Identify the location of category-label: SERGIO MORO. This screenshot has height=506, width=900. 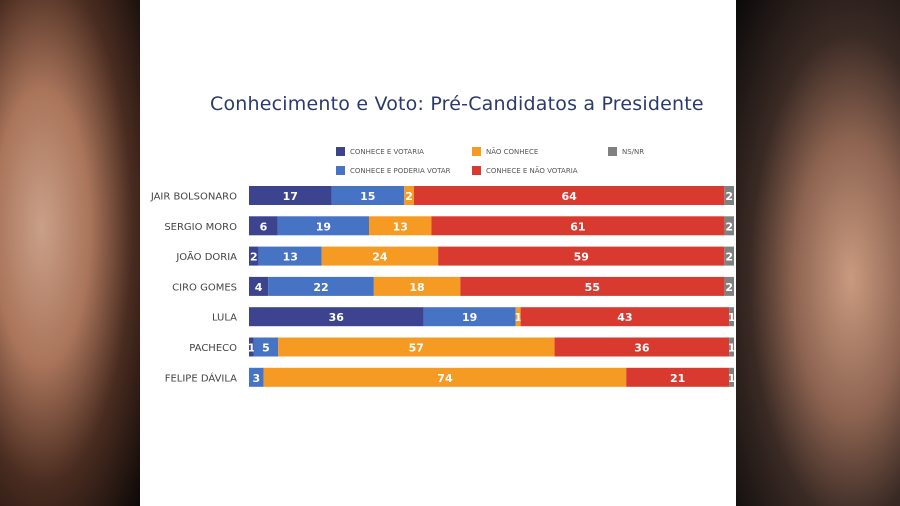
(200, 227).